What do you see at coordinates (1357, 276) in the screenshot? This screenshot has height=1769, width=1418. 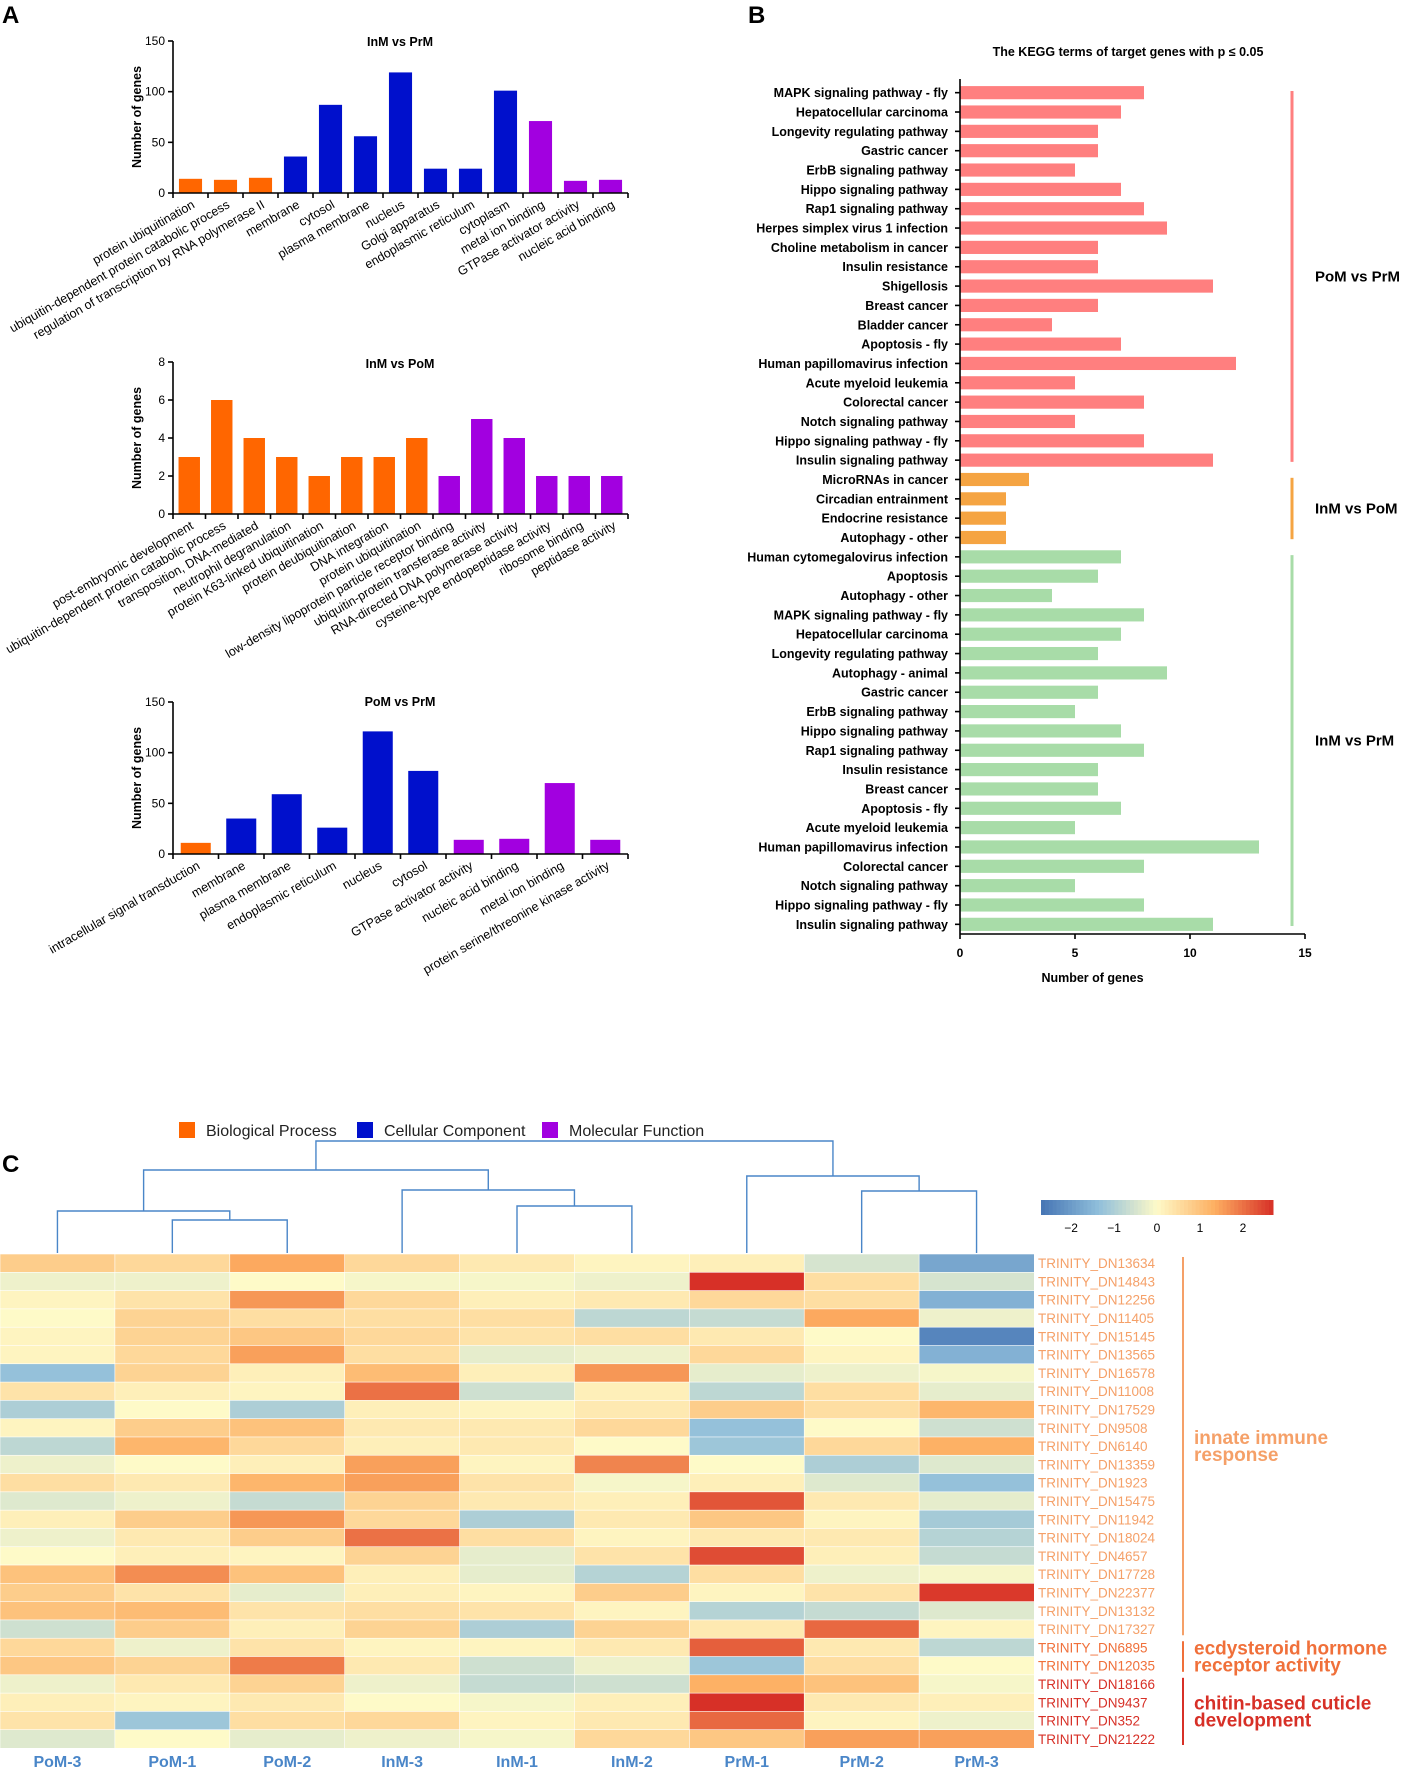 I see `group-label: PoM vs PrM` at bounding box center [1357, 276].